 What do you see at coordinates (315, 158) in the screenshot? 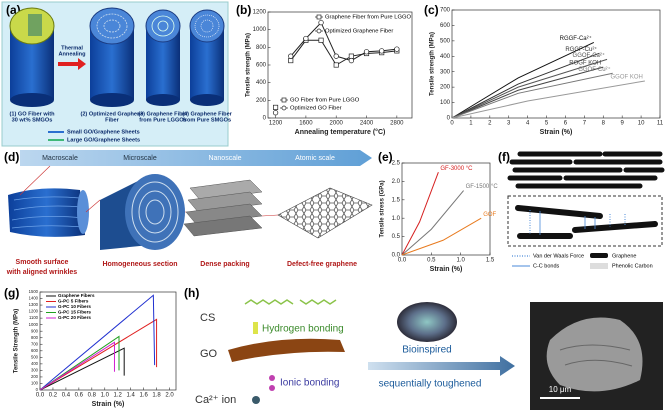
I see `scale-text: Atomic scale` at bounding box center [315, 158].